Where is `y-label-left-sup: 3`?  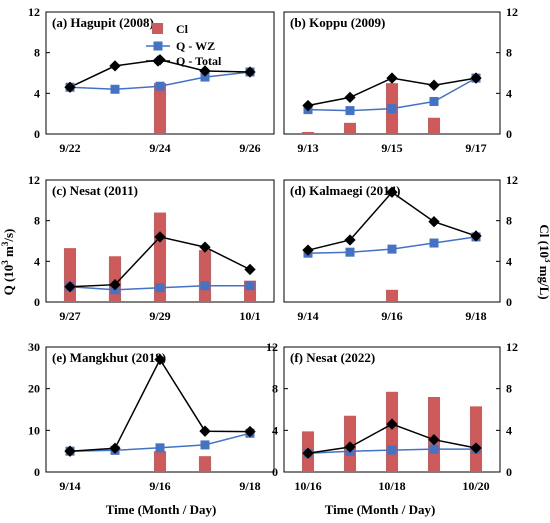
y-label-left-sup: 3 is located at coordinates (5, 262).